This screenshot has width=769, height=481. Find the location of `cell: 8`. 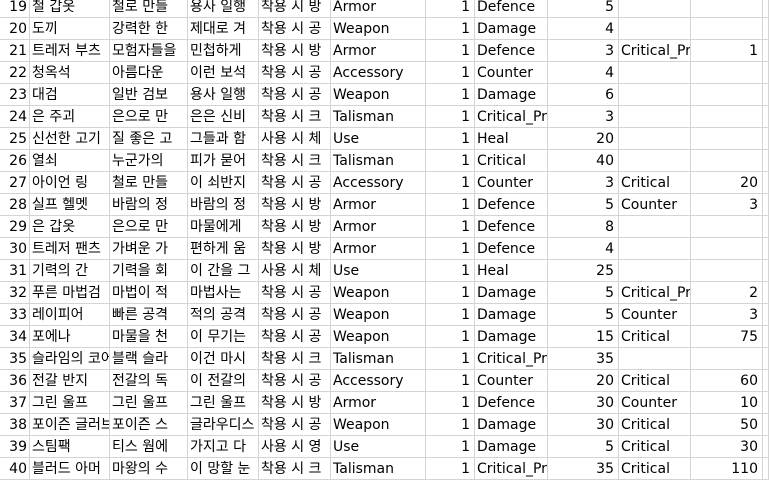

cell: 8 is located at coordinates (583, 227).